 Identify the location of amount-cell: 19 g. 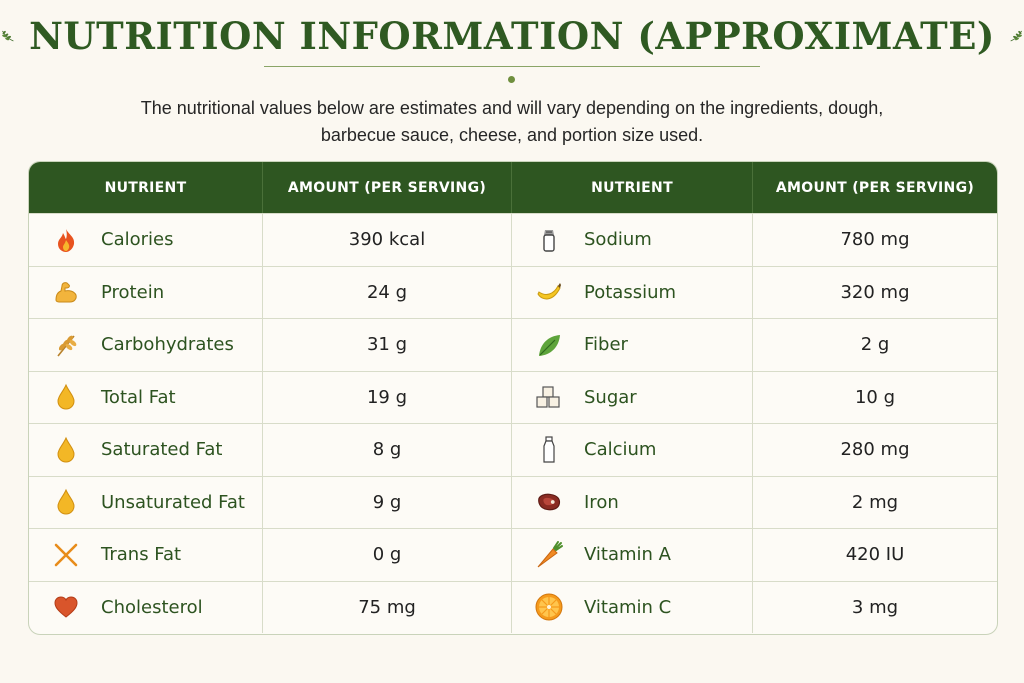
(387, 397).